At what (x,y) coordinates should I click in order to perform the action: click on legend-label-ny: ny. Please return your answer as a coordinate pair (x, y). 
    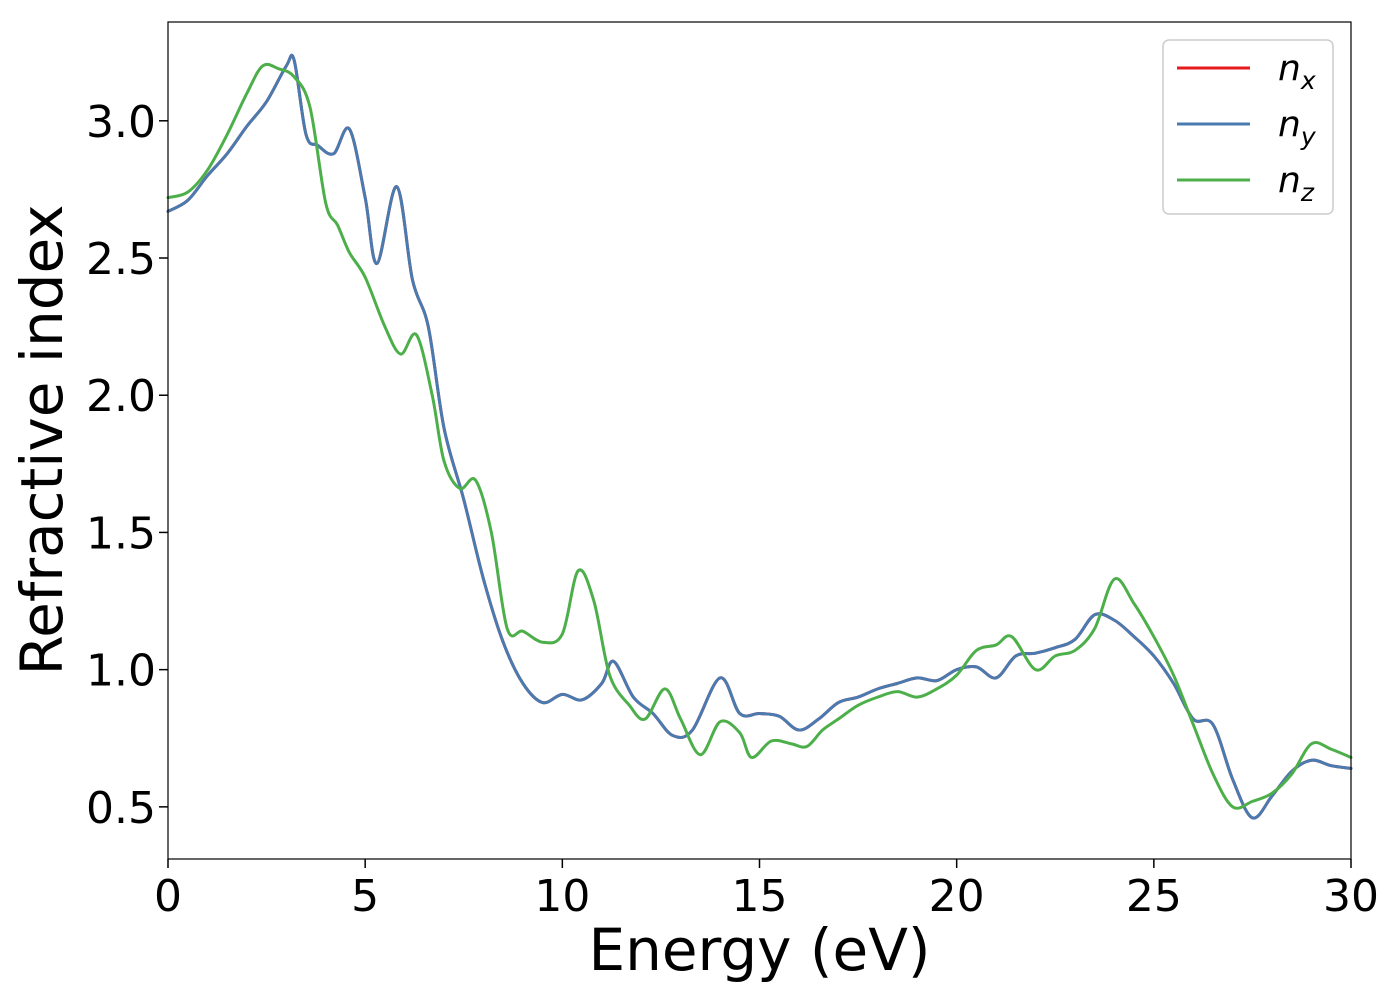
    Looking at the image, I should click on (1297, 127).